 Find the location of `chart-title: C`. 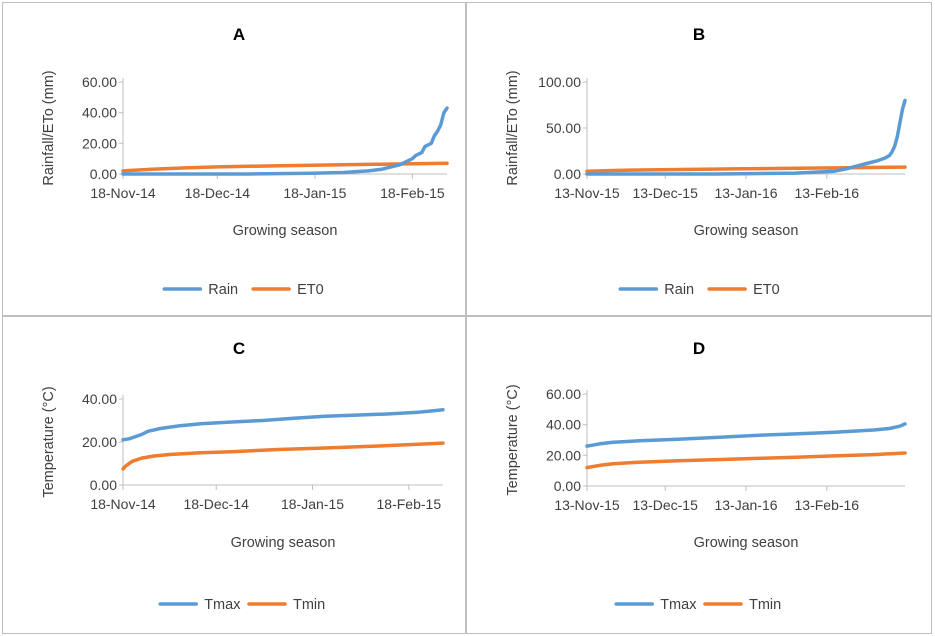

chart-title: C is located at coordinates (239, 348).